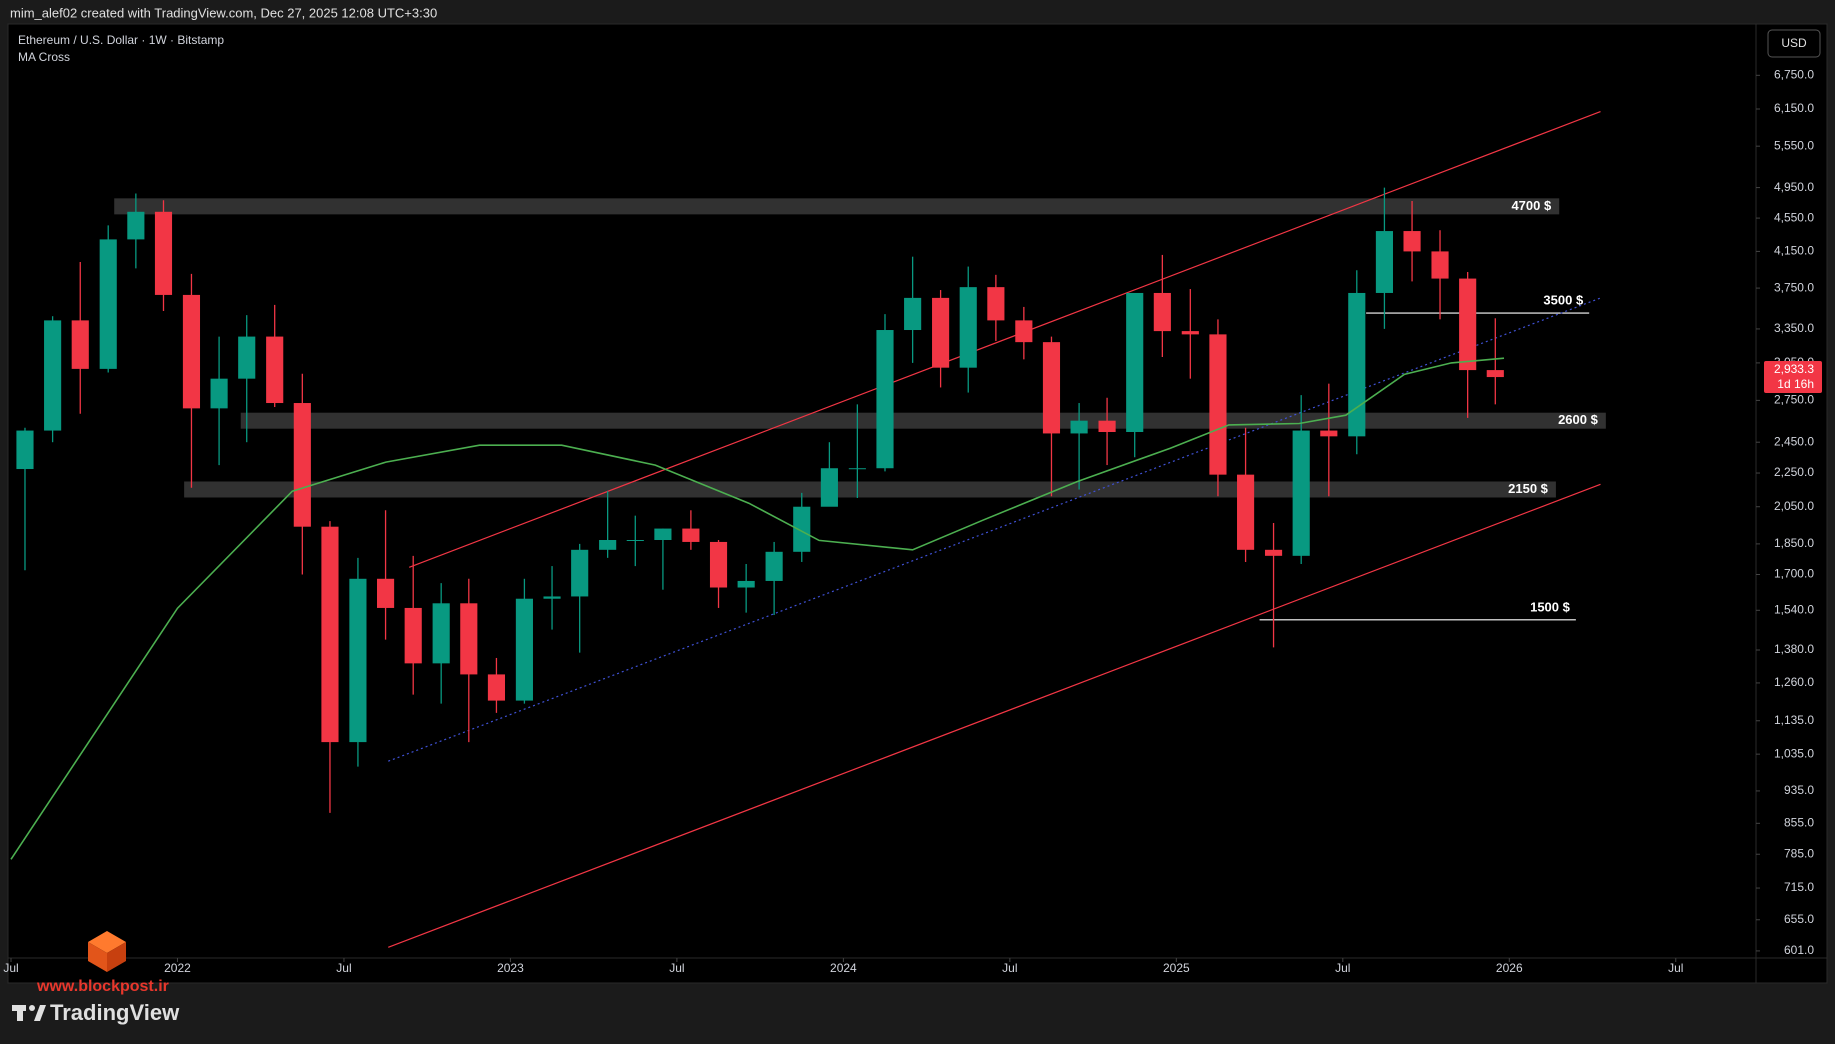  I want to click on level-label: 2600 $, so click(1578, 419).